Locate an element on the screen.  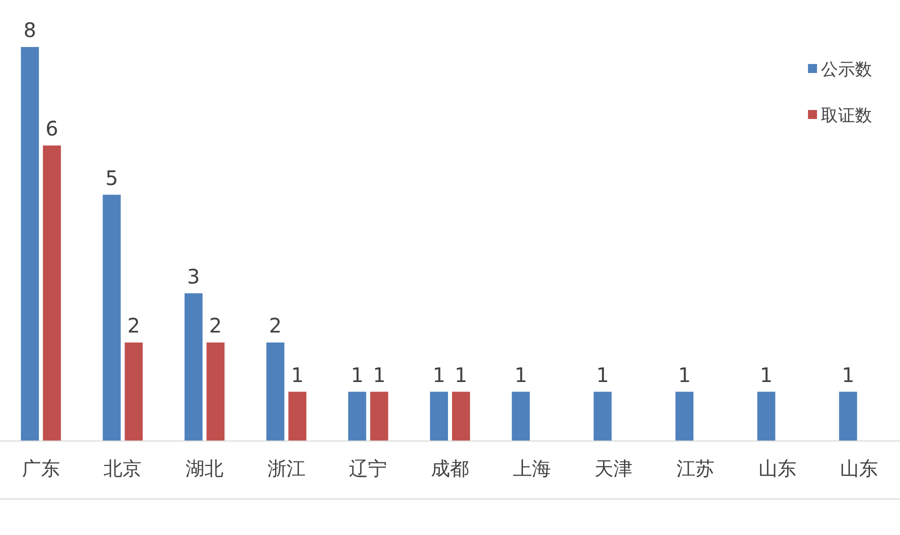
x-tick-label: 浙江 is located at coordinates (286, 469).